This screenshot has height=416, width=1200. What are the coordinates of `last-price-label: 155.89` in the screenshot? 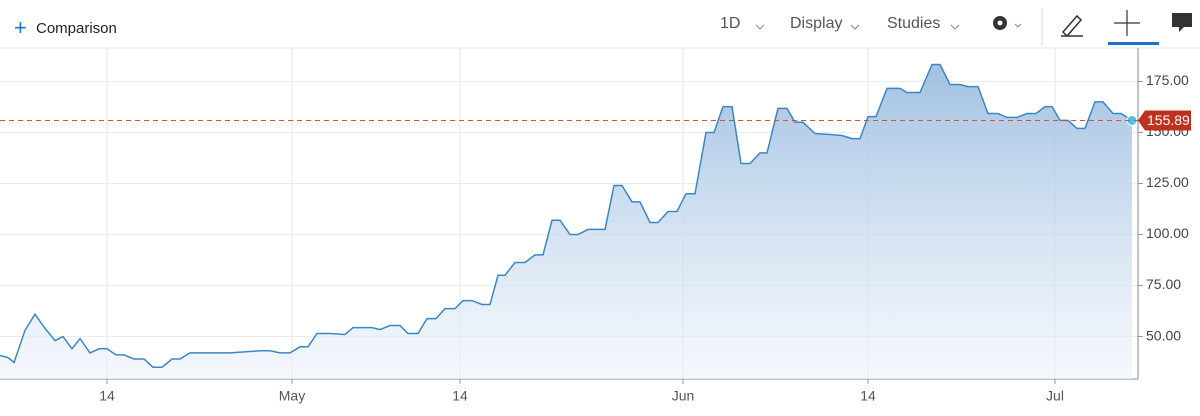 It's located at (1168, 120).